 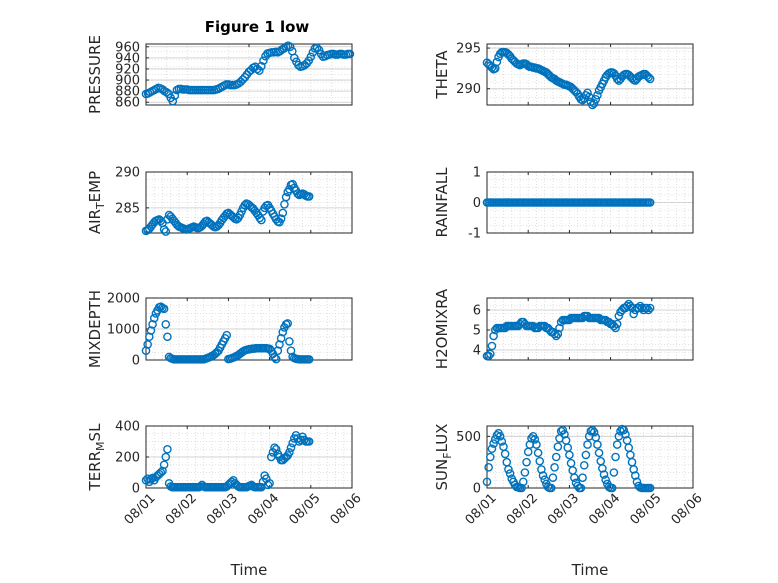 What do you see at coordinates (127, 69) in the screenshot?
I see `y-tick-label: 920` at bounding box center [127, 69].